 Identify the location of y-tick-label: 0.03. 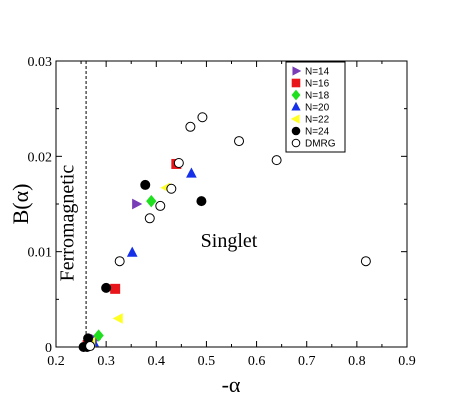
(40, 62).